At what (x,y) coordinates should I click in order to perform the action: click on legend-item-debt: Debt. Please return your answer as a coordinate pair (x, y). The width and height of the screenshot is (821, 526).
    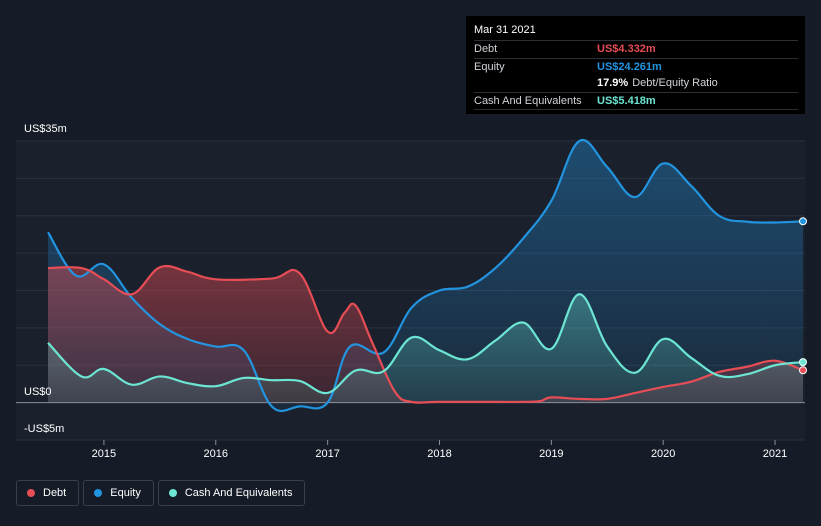
    Looking at the image, I should click on (48, 493).